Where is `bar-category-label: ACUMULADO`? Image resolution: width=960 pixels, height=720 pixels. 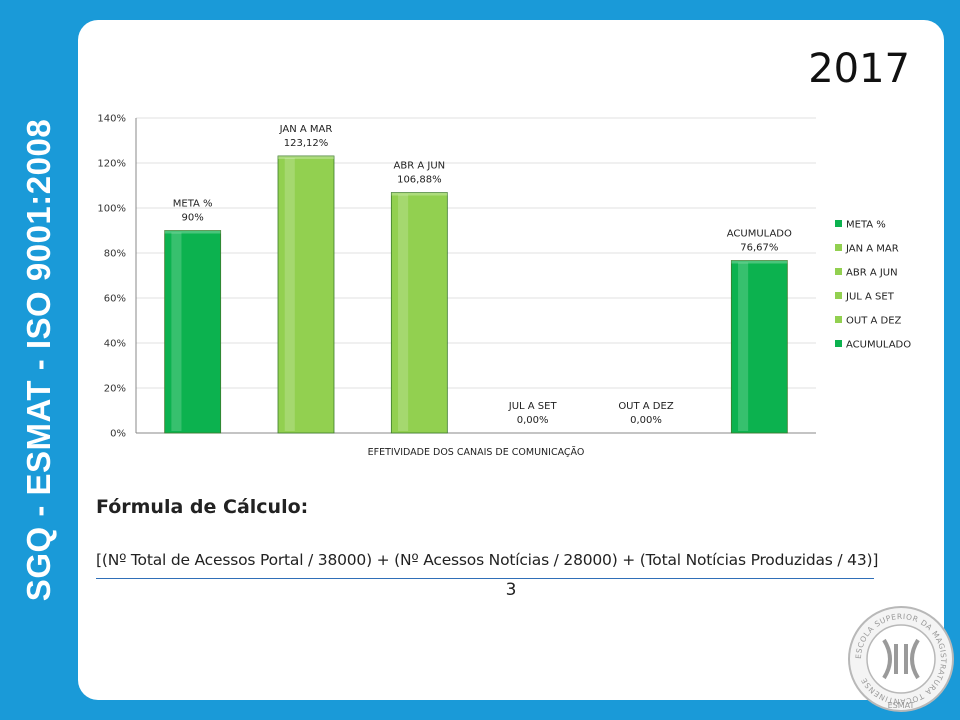
bar-category-label: ACUMULADO is located at coordinates (759, 233).